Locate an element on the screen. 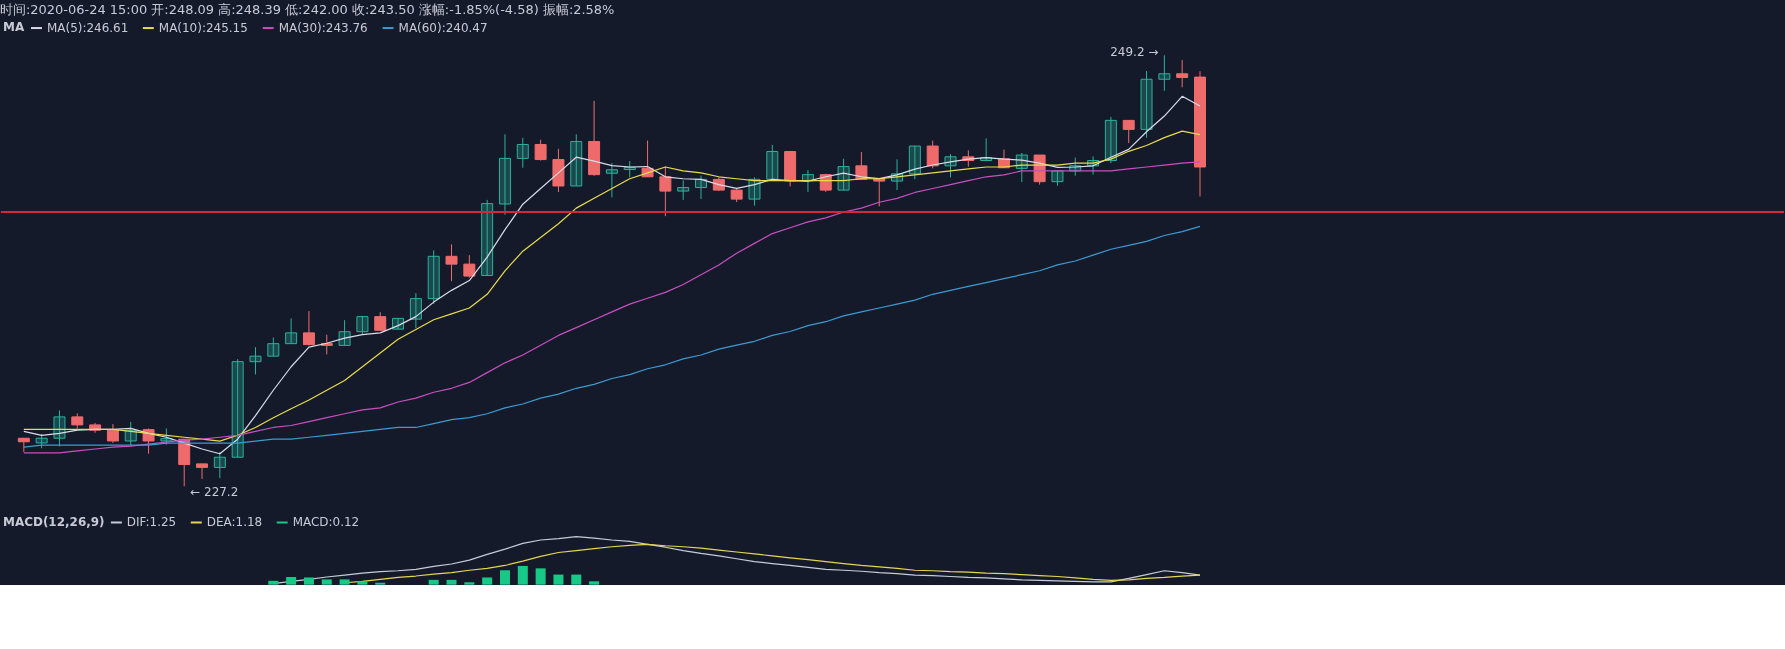 Image resolution: width=1785 pixels, height=649 pixels. annotation: 249.2 → is located at coordinates (1134, 52).